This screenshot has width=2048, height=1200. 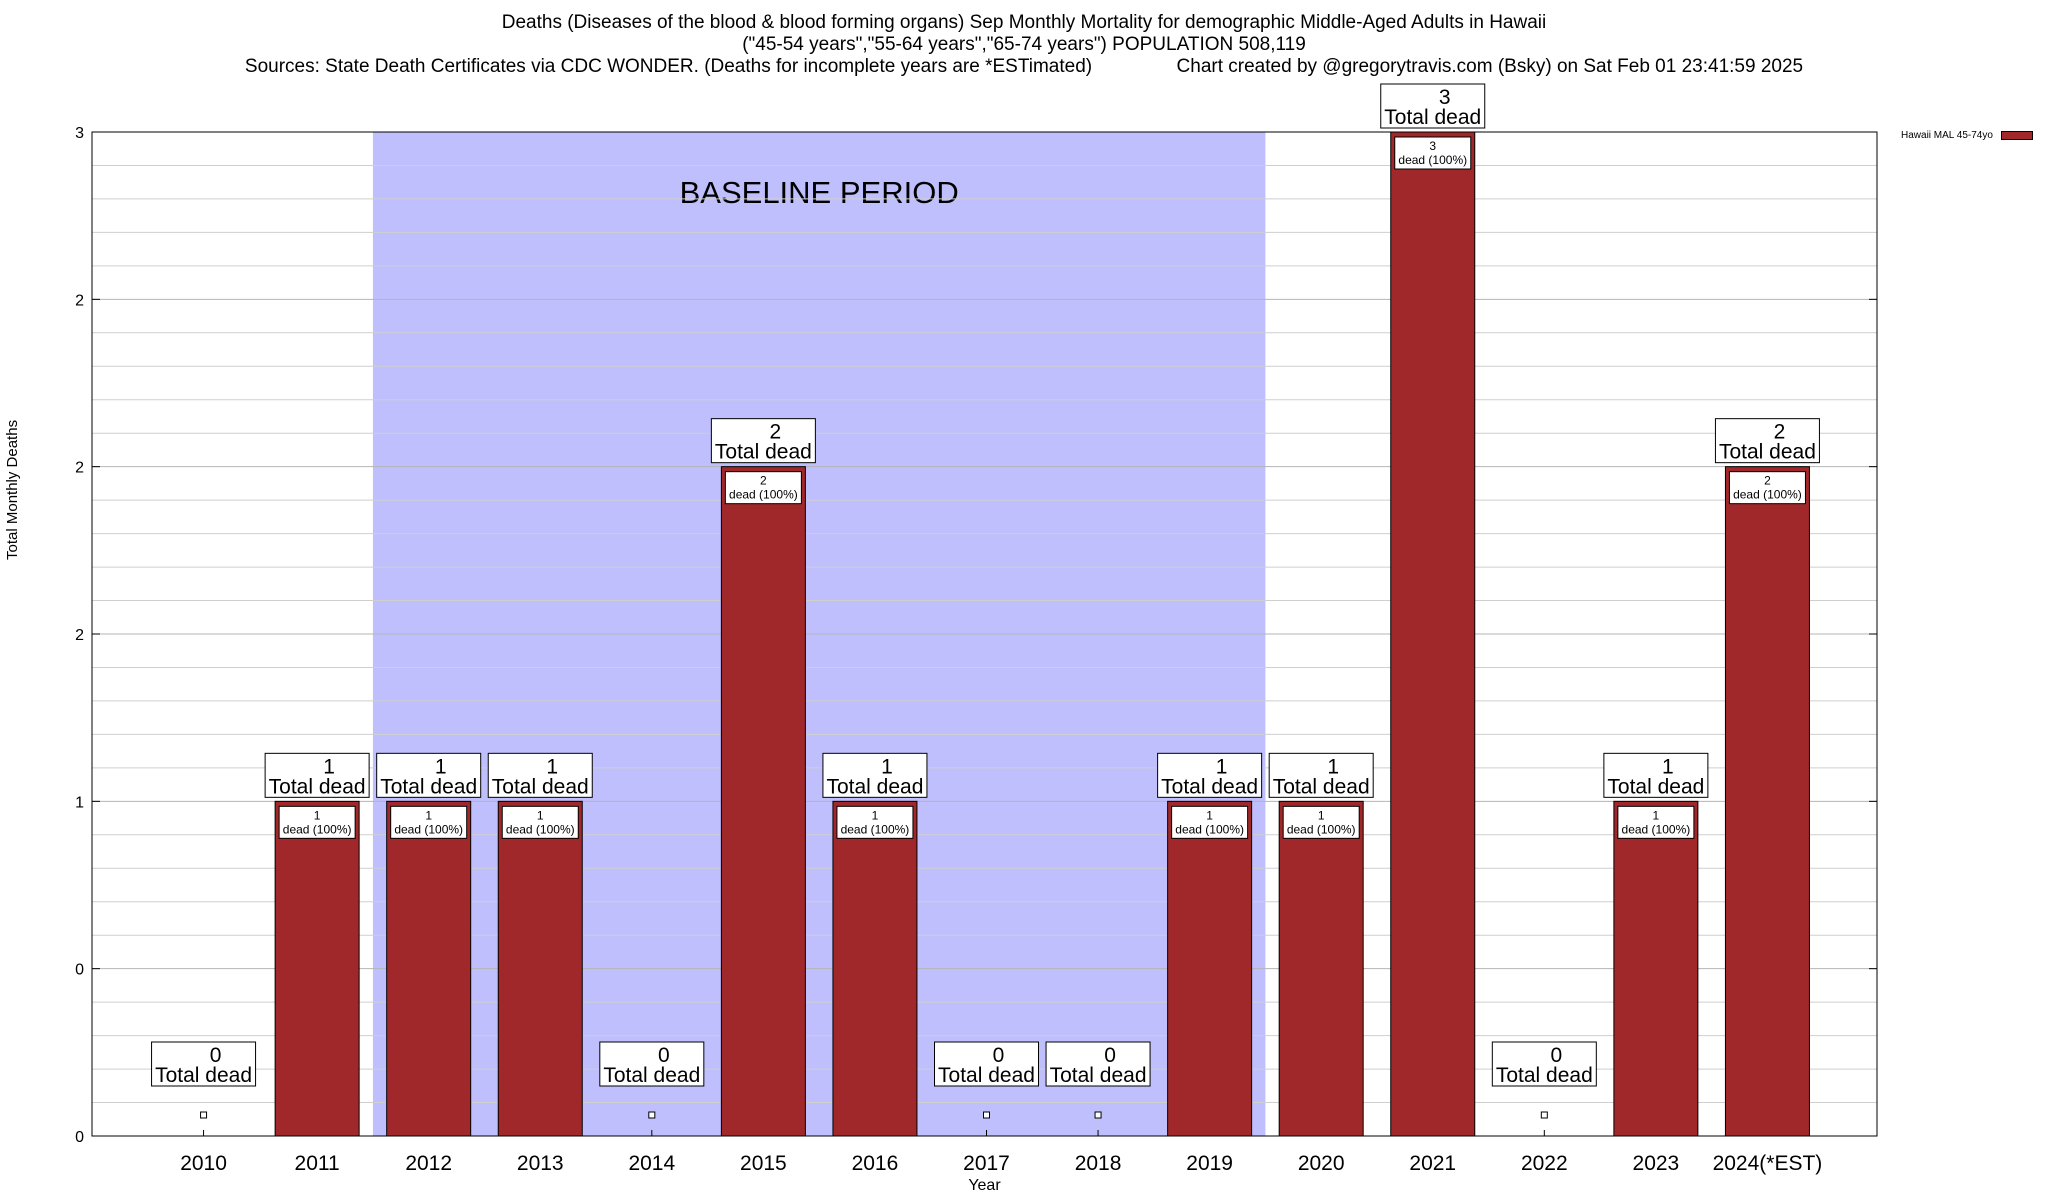 I want to click on x-tick-label: 2023, so click(x=1656, y=1163).